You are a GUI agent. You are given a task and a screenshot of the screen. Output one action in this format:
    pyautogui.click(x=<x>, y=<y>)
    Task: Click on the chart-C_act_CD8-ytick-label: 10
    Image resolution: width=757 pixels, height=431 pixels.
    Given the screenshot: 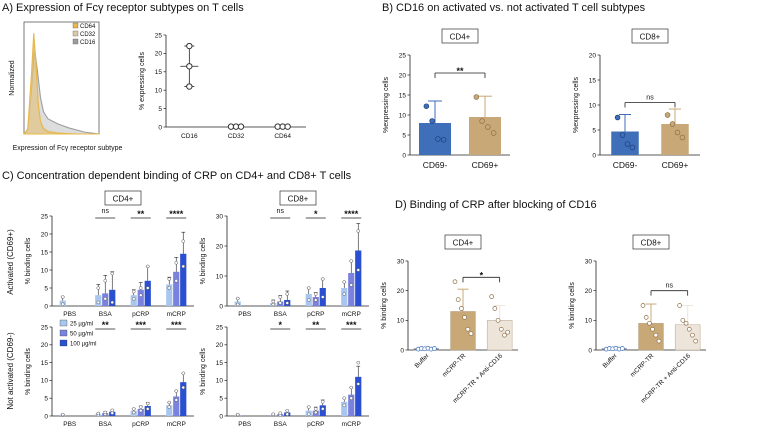 What is the action you would take?
    pyautogui.click(x=220, y=276)
    